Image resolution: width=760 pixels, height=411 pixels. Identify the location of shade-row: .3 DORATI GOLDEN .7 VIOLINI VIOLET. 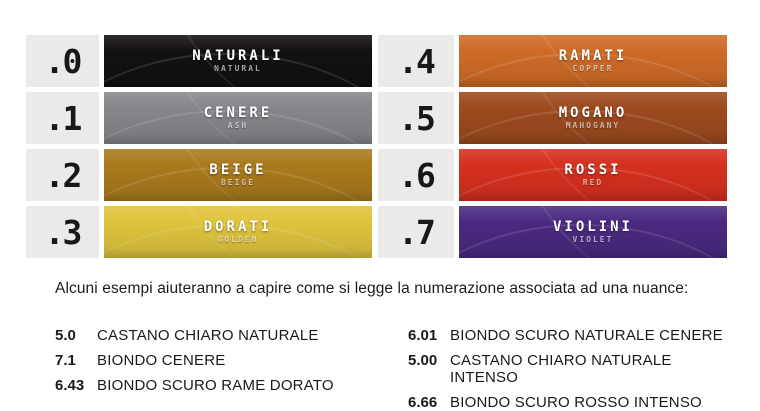
(376, 232).